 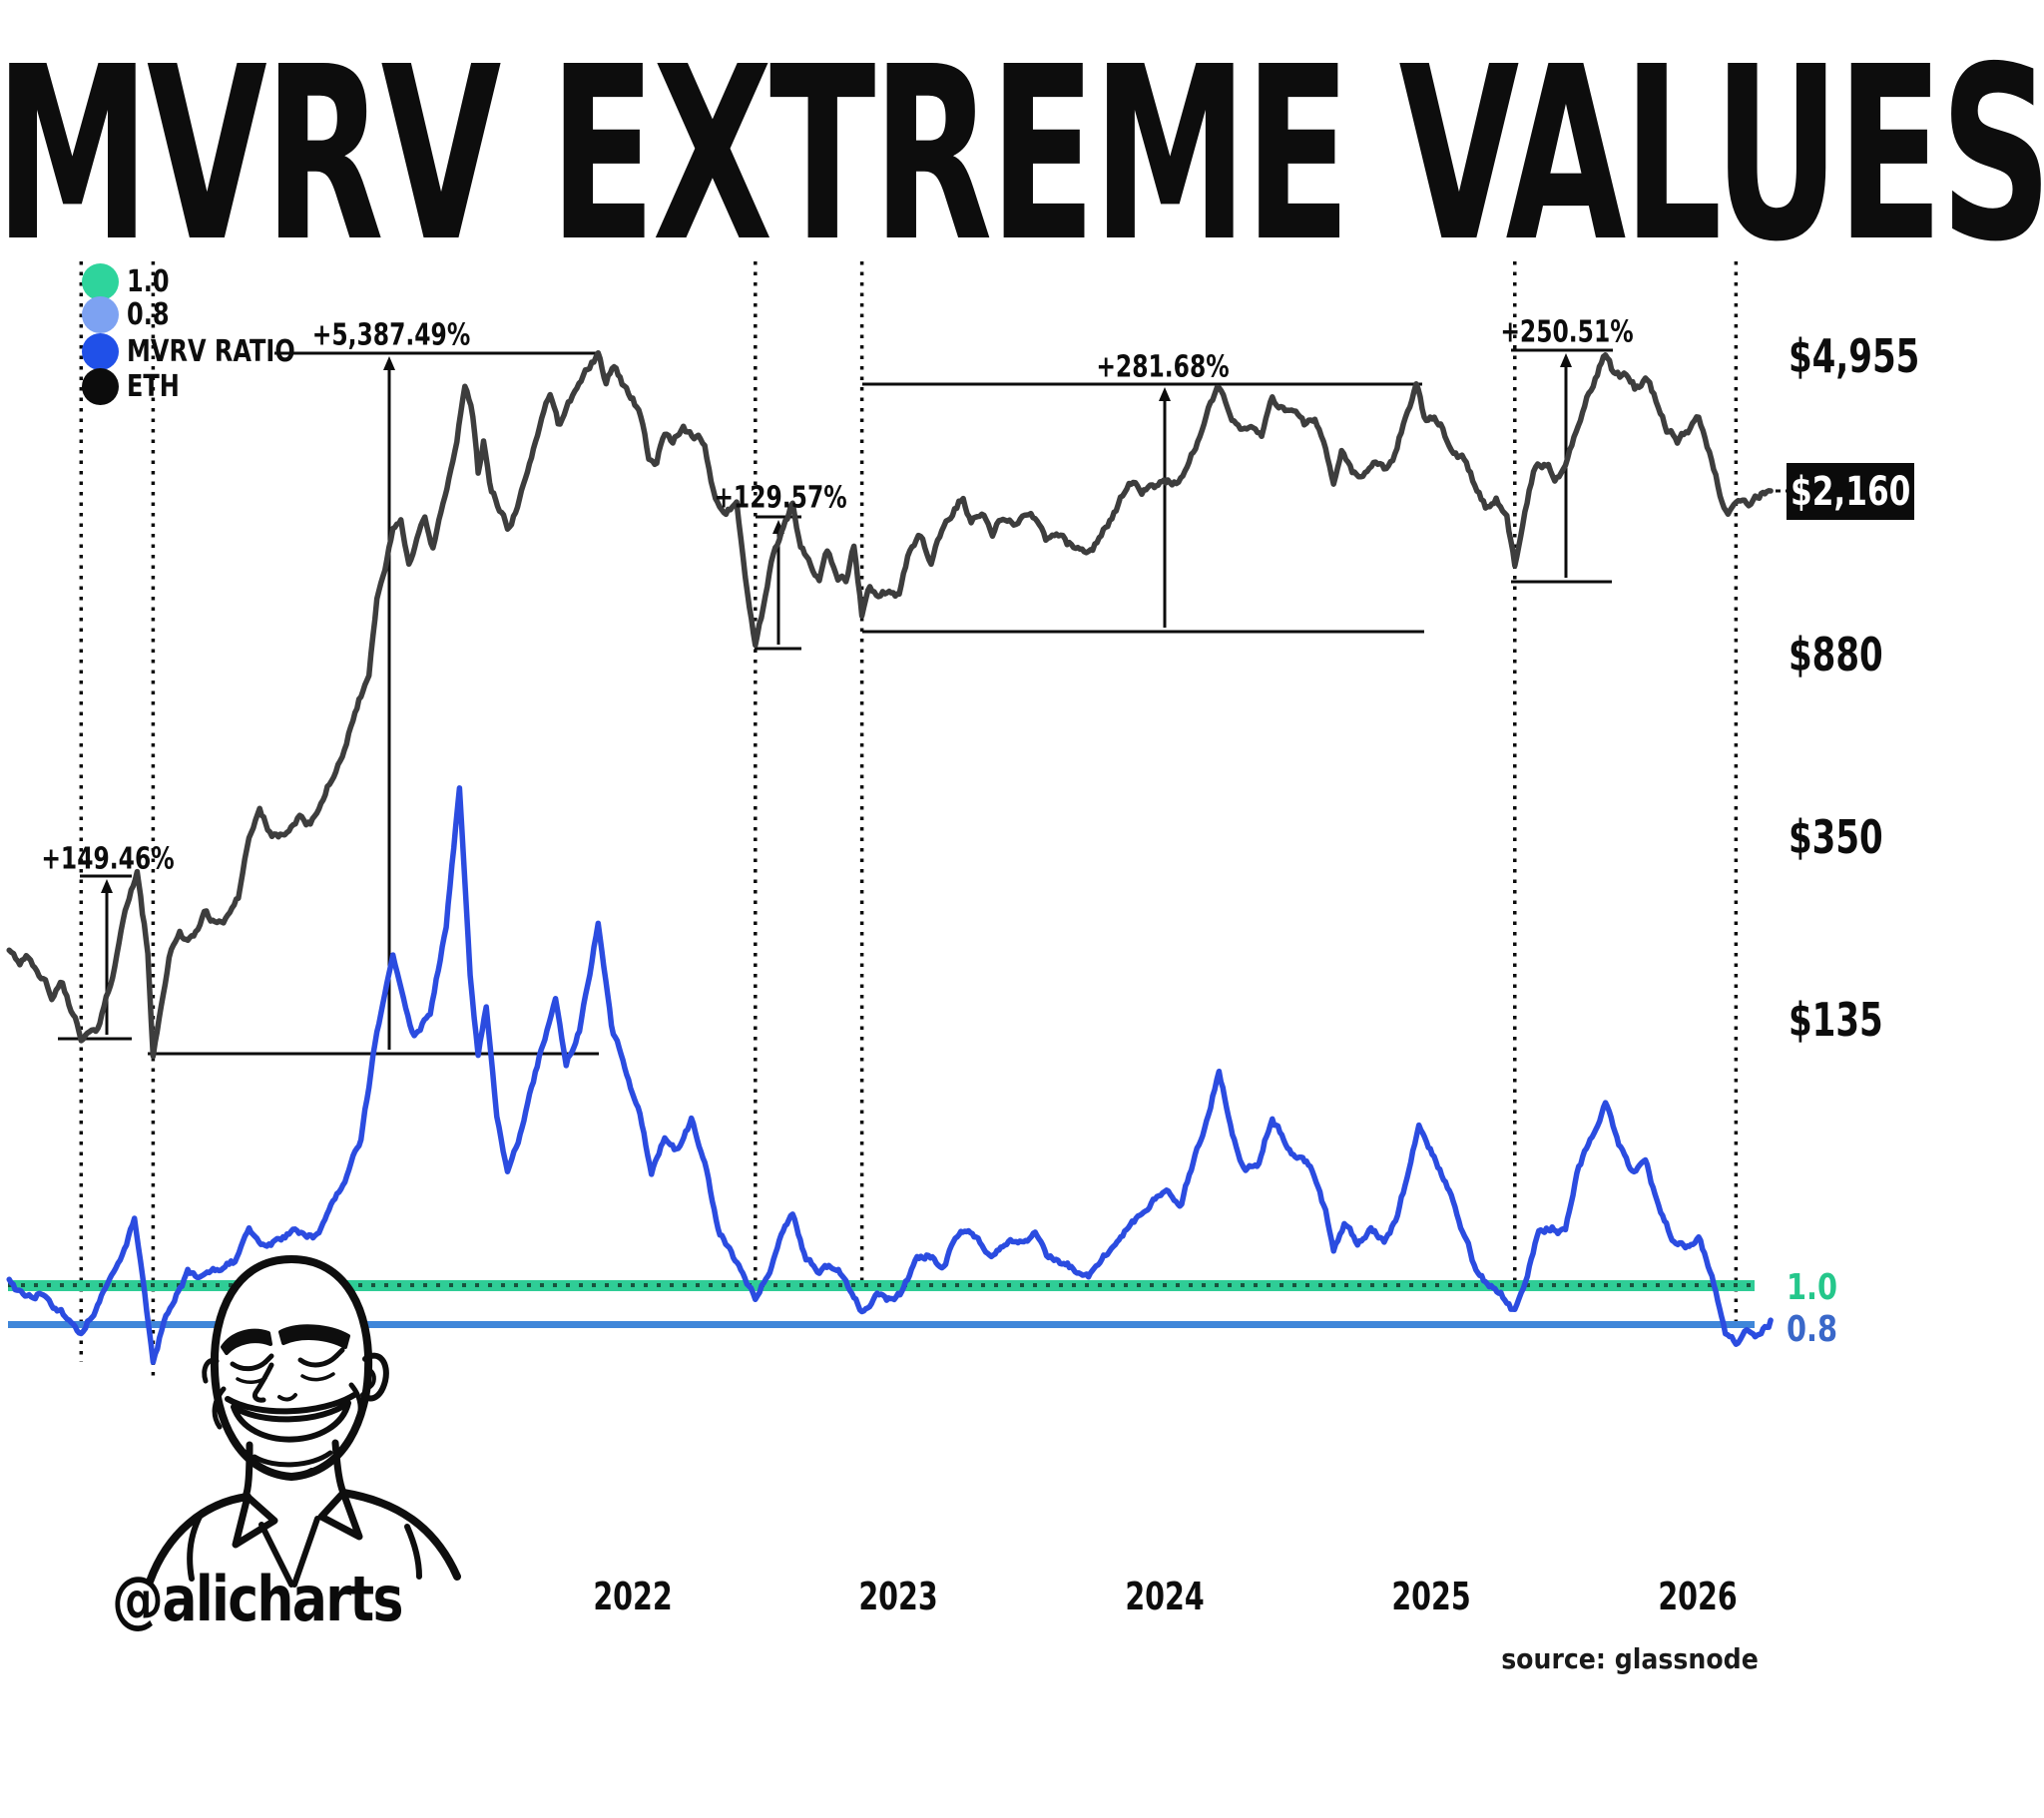 I want to click on author-watermark: @alicharts, so click(x=257, y=1599).